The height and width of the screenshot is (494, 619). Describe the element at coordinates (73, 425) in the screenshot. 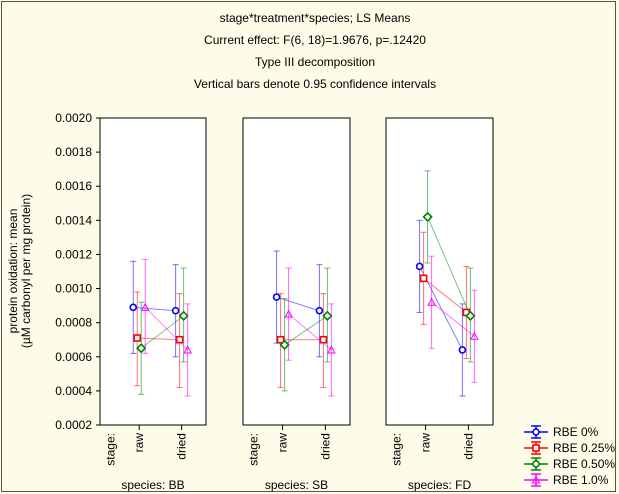

I see `y-tick-label: 0.0002` at that location.